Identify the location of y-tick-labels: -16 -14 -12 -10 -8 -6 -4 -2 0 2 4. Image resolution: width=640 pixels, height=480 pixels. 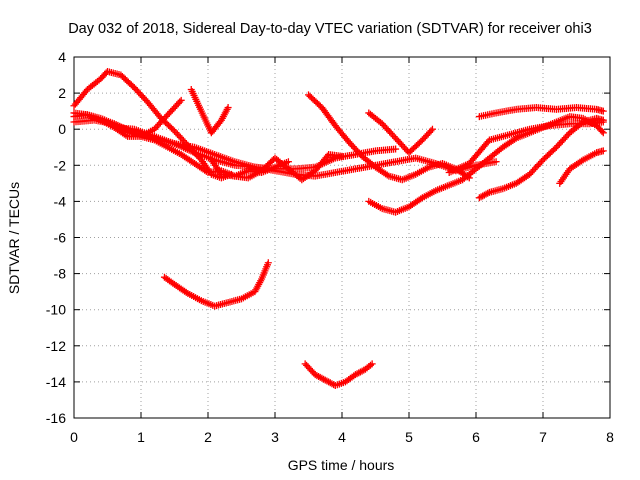
(56, 237).